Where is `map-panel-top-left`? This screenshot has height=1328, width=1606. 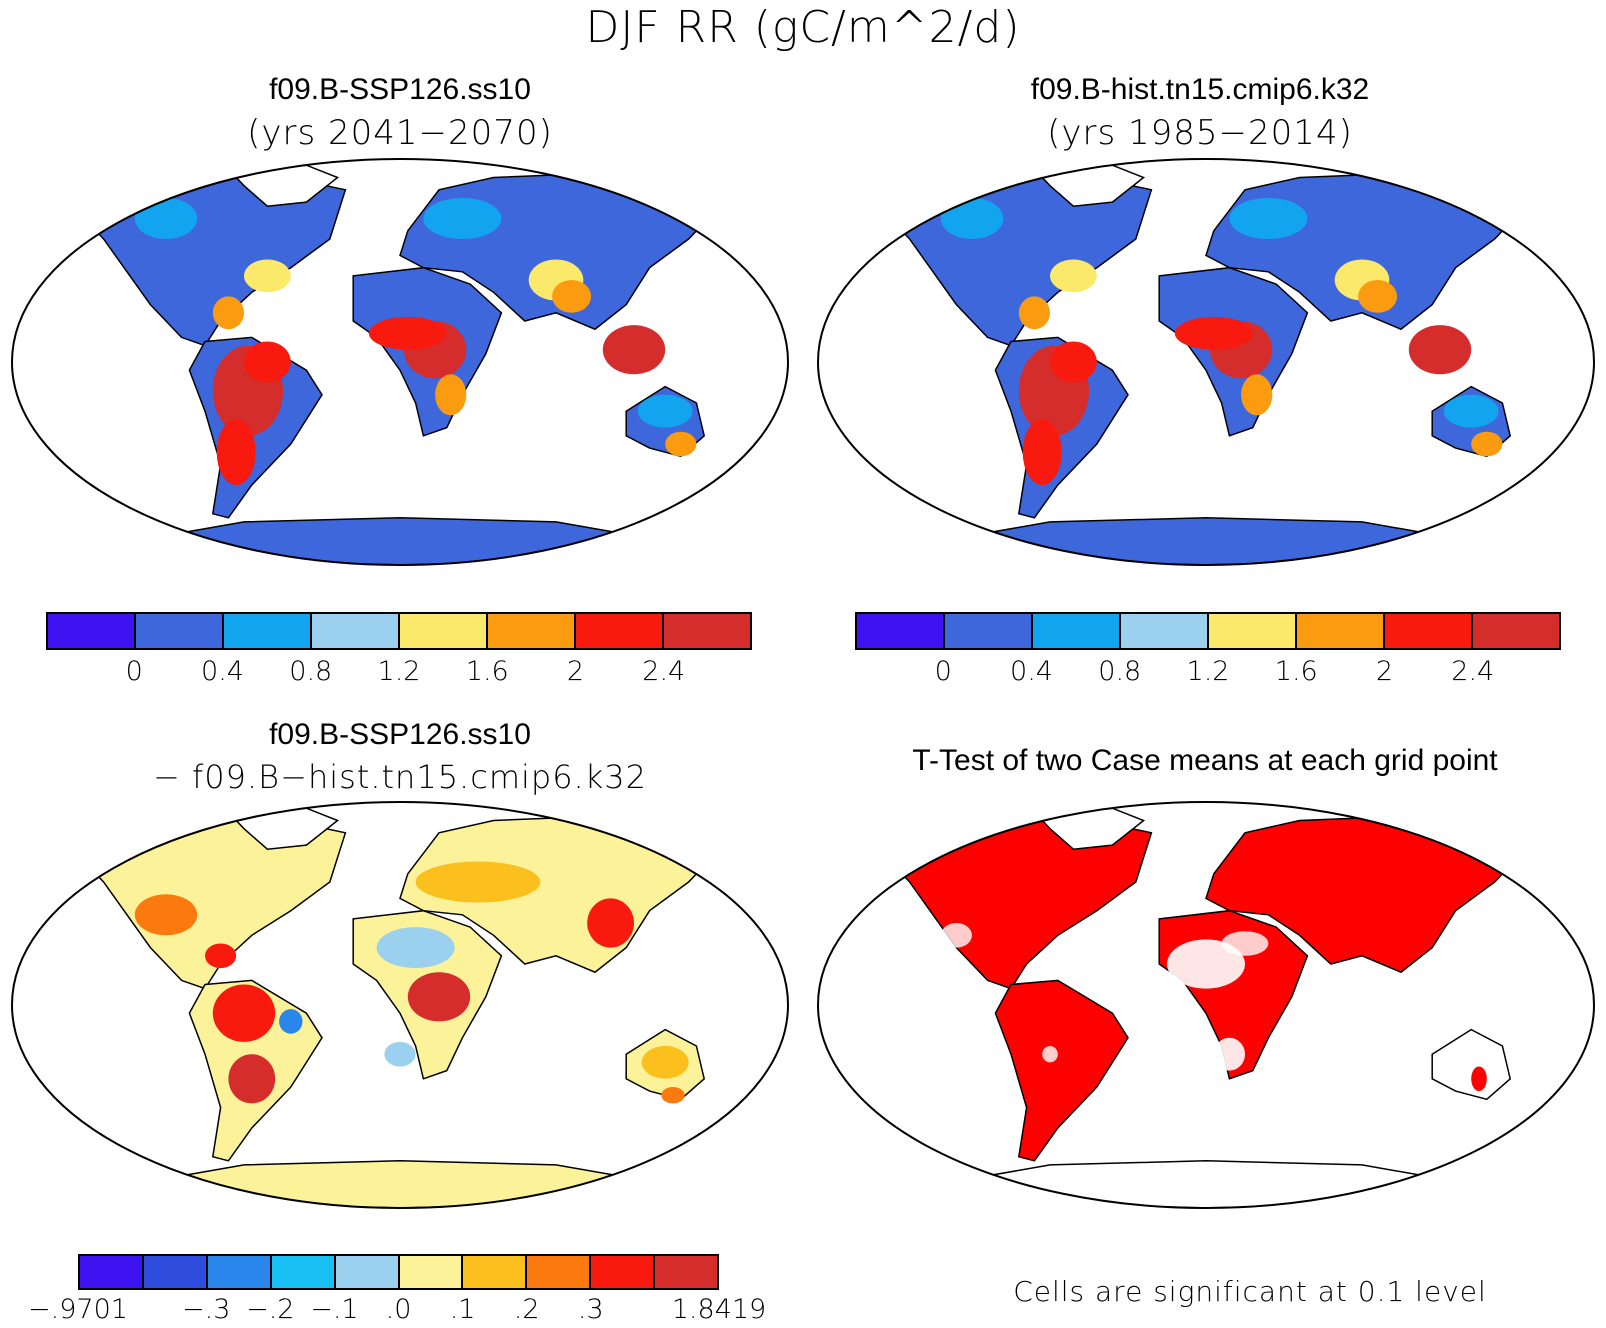 map-panel-top-left is located at coordinates (400, 362).